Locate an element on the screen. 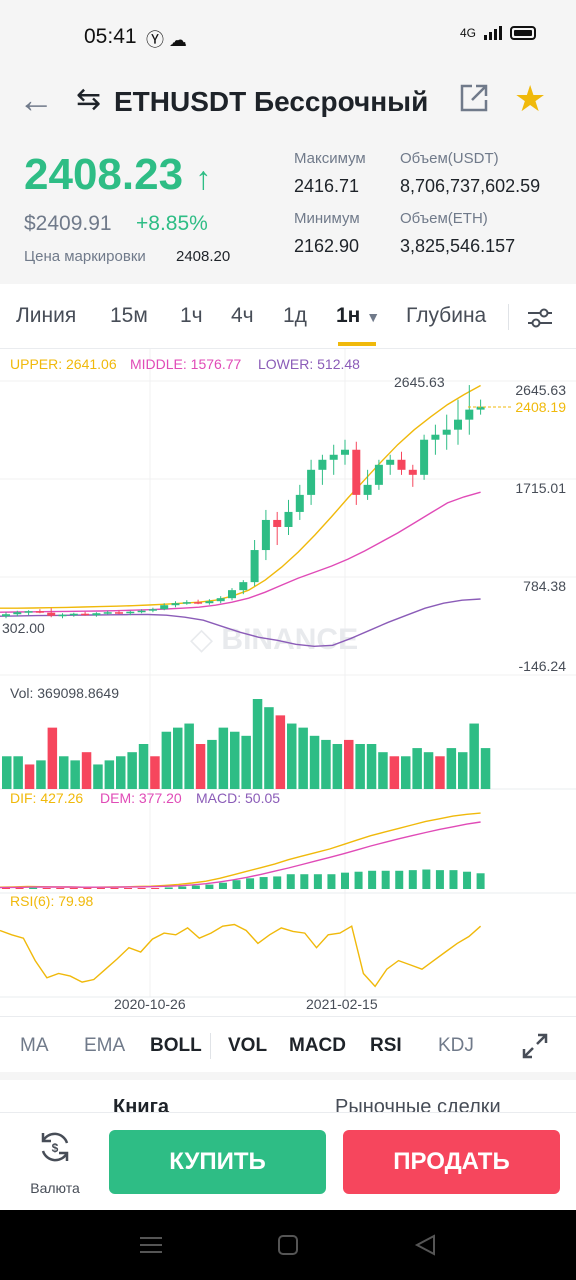  star-icon: ★ is located at coordinates (530, 98).